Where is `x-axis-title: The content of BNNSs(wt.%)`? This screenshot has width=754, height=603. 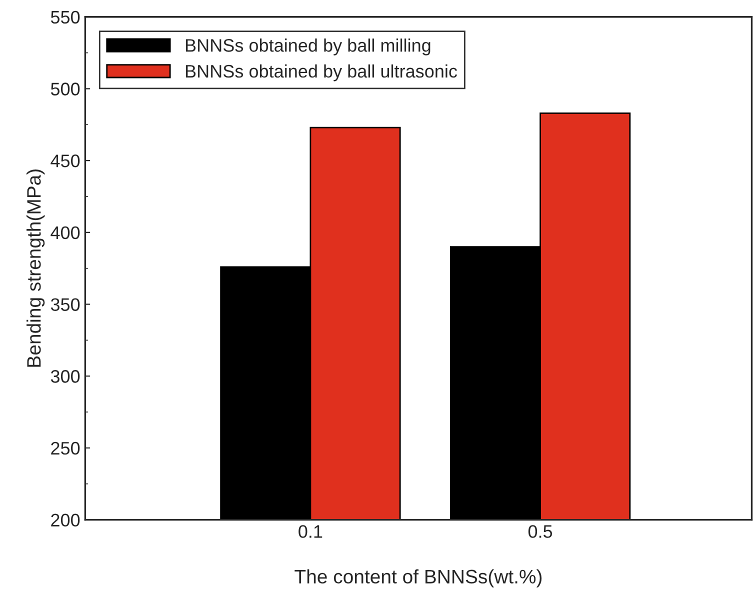 x-axis-title: The content of BNNSs(wt.%) is located at coordinates (418, 578).